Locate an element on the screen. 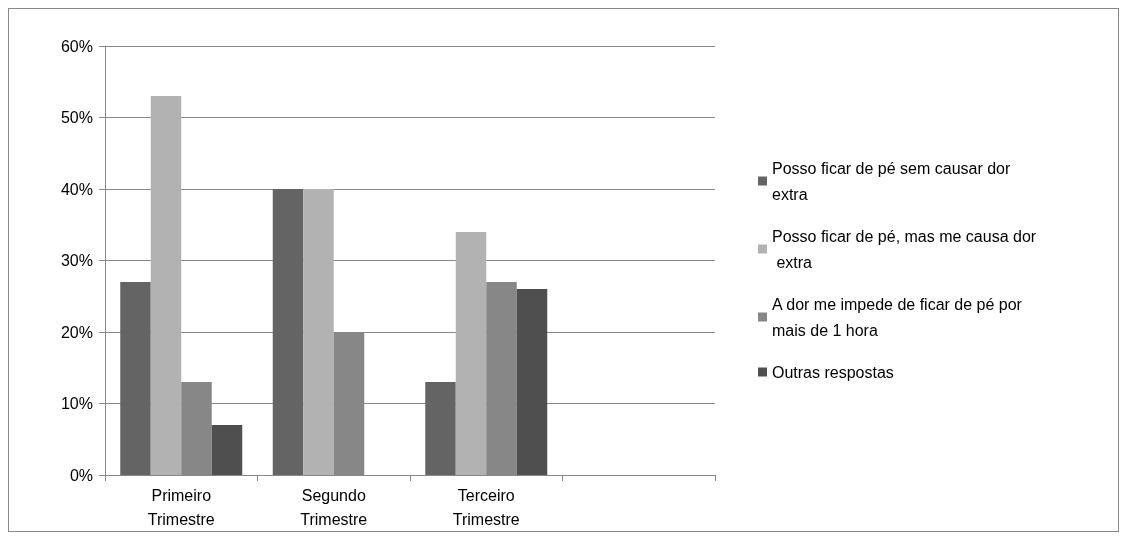 The image size is (1129, 542). y-tick-label: 30% is located at coordinates (76, 260).